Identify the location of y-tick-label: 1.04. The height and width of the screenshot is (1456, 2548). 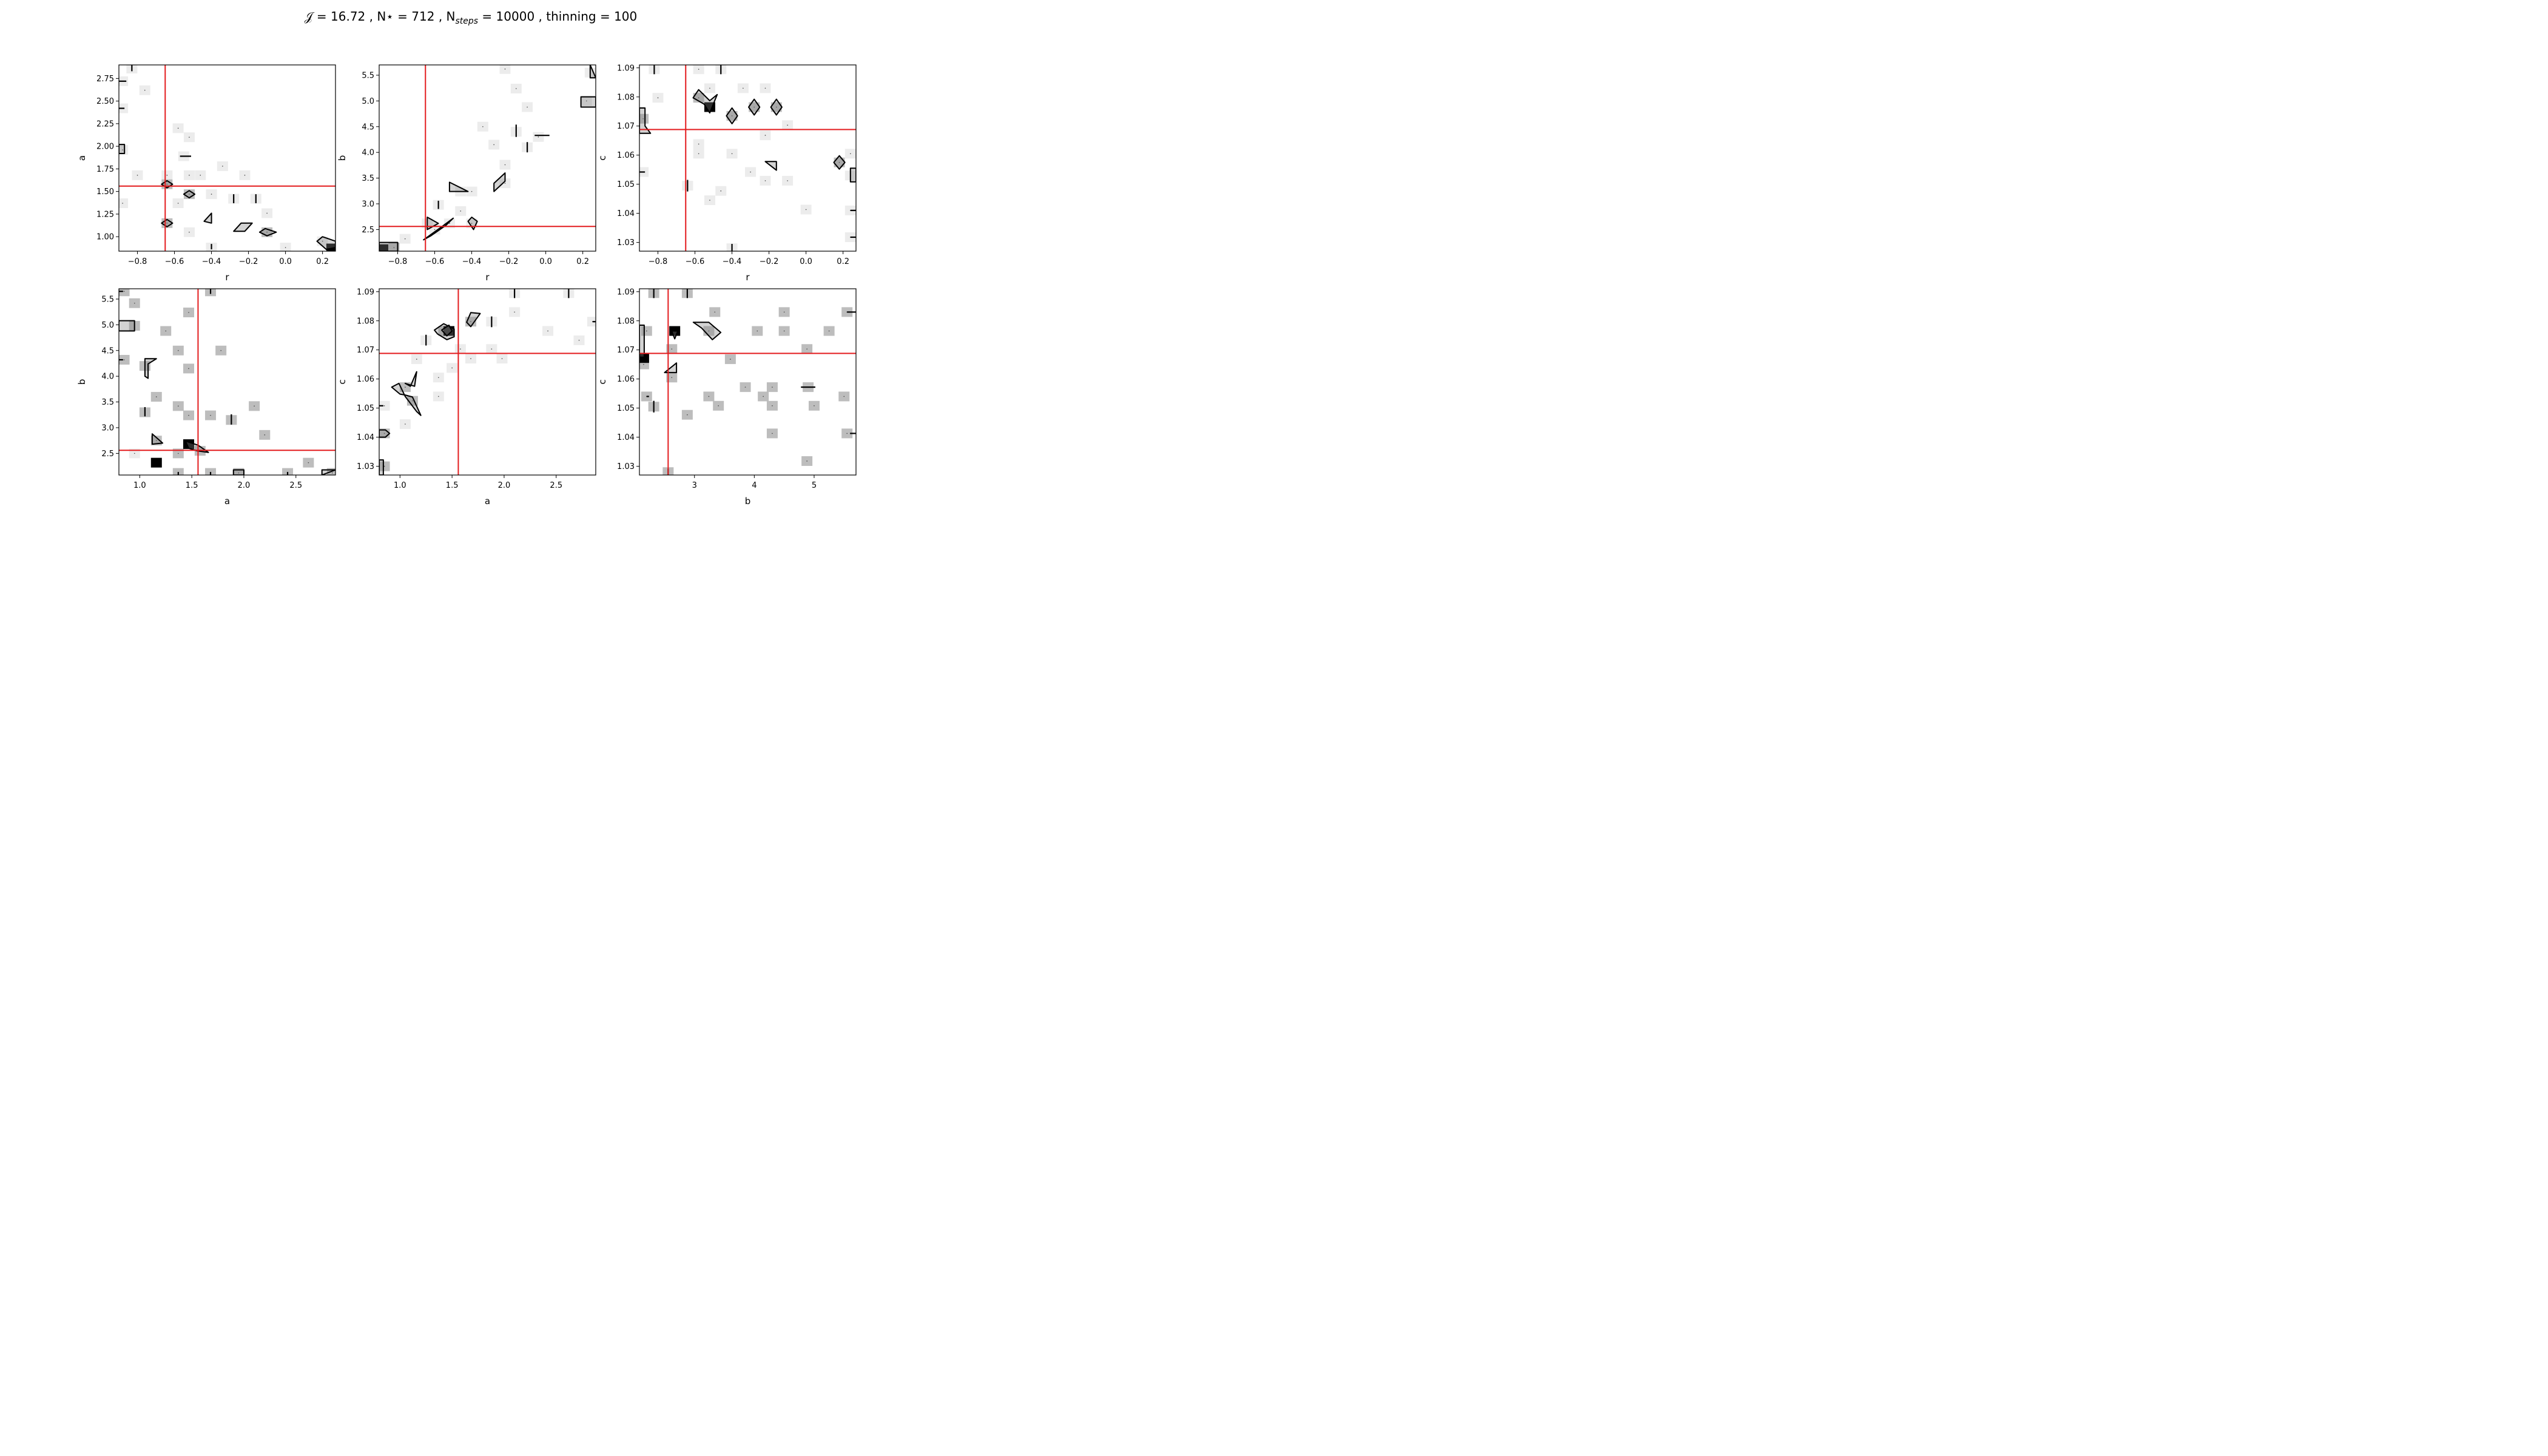
(626, 437).